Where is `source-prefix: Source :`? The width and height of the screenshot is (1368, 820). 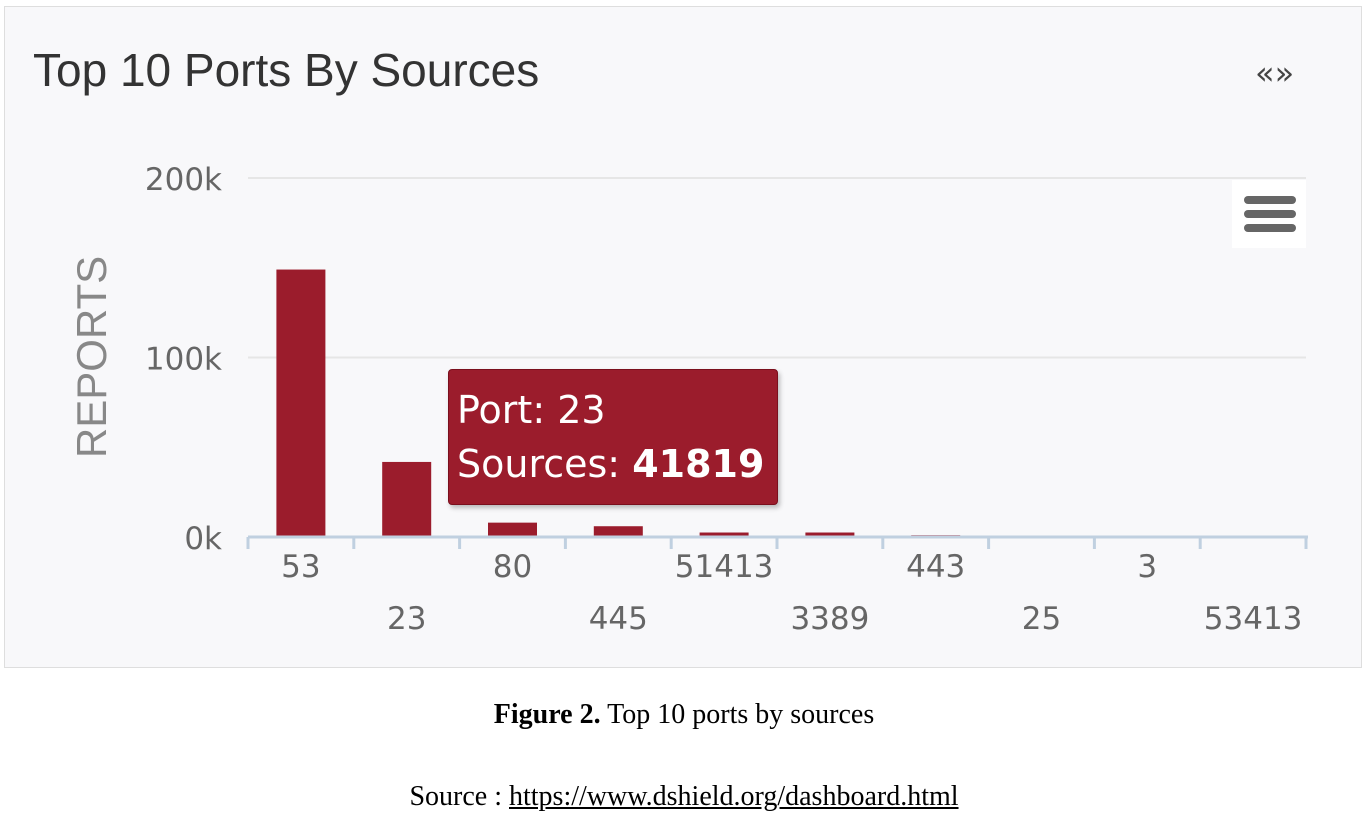
source-prefix: Source : is located at coordinates (455, 796).